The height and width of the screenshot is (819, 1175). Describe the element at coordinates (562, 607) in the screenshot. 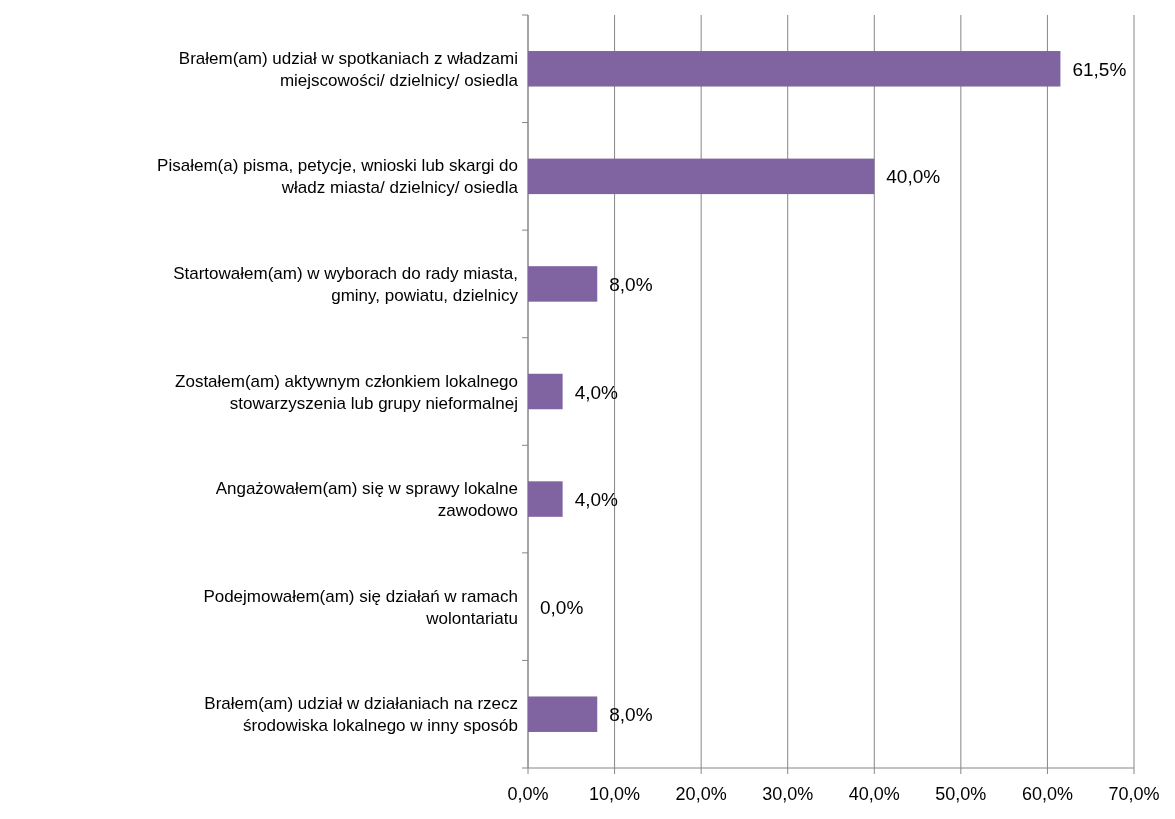

I see `data-label: 0,0%` at that location.